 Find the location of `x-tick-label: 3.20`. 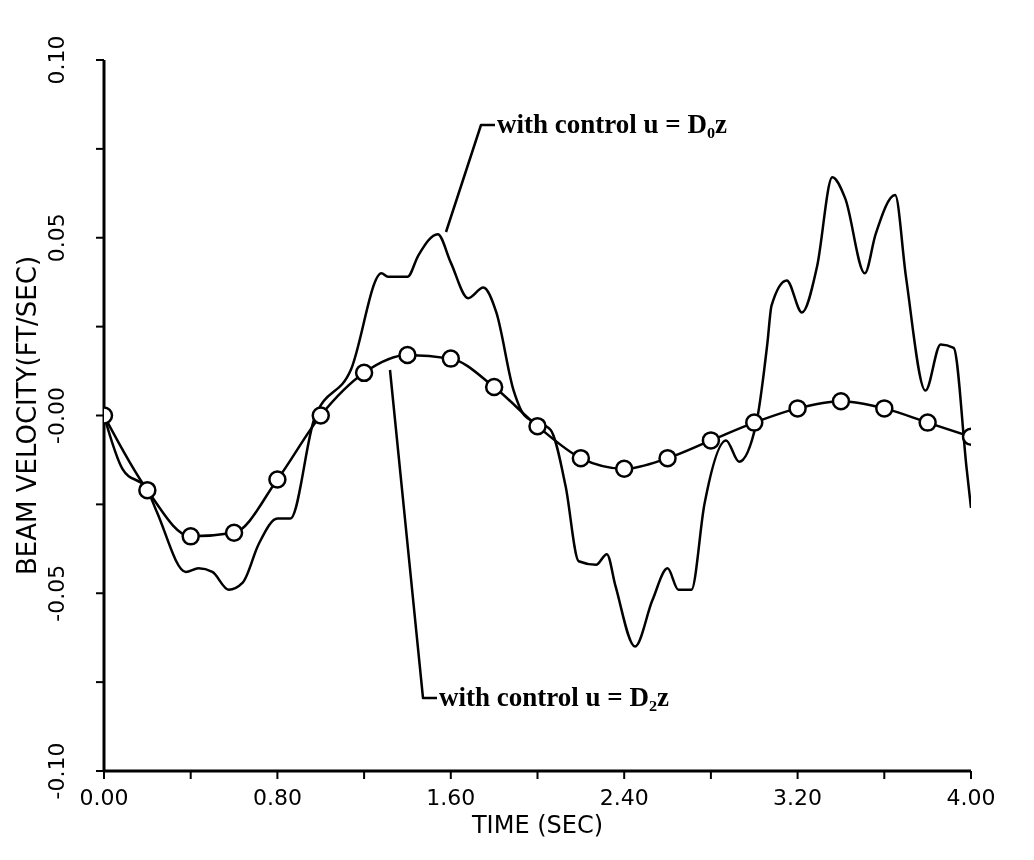

x-tick-label: 3.20 is located at coordinates (798, 797).